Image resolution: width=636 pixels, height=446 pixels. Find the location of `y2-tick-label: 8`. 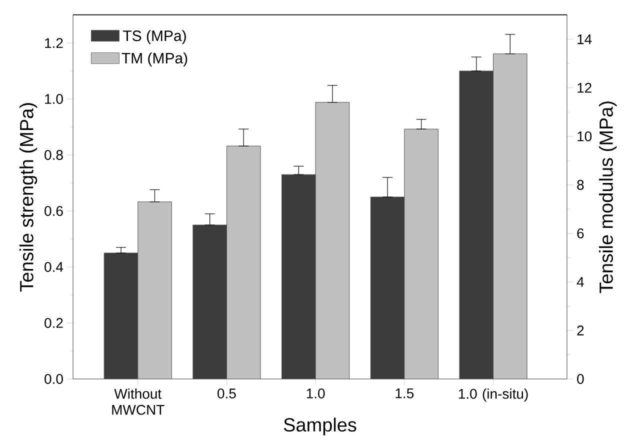

y2-tick-label: 8 is located at coordinates (580, 185).